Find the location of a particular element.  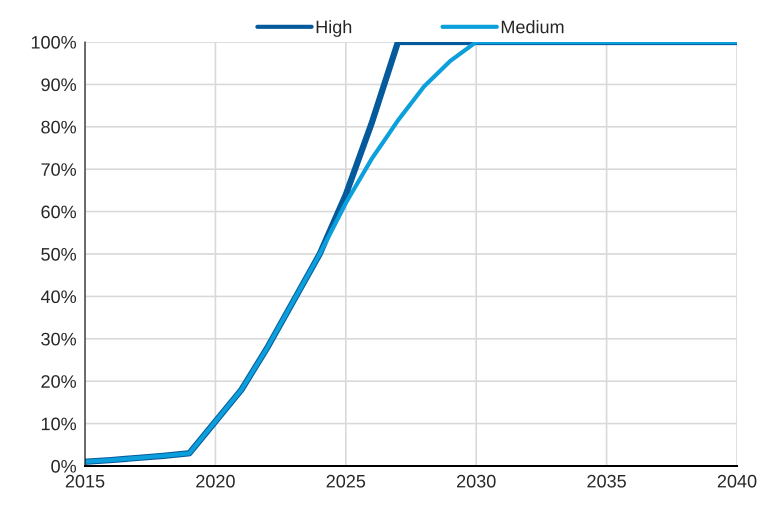

x-tick-label: 2030 is located at coordinates (476, 481).